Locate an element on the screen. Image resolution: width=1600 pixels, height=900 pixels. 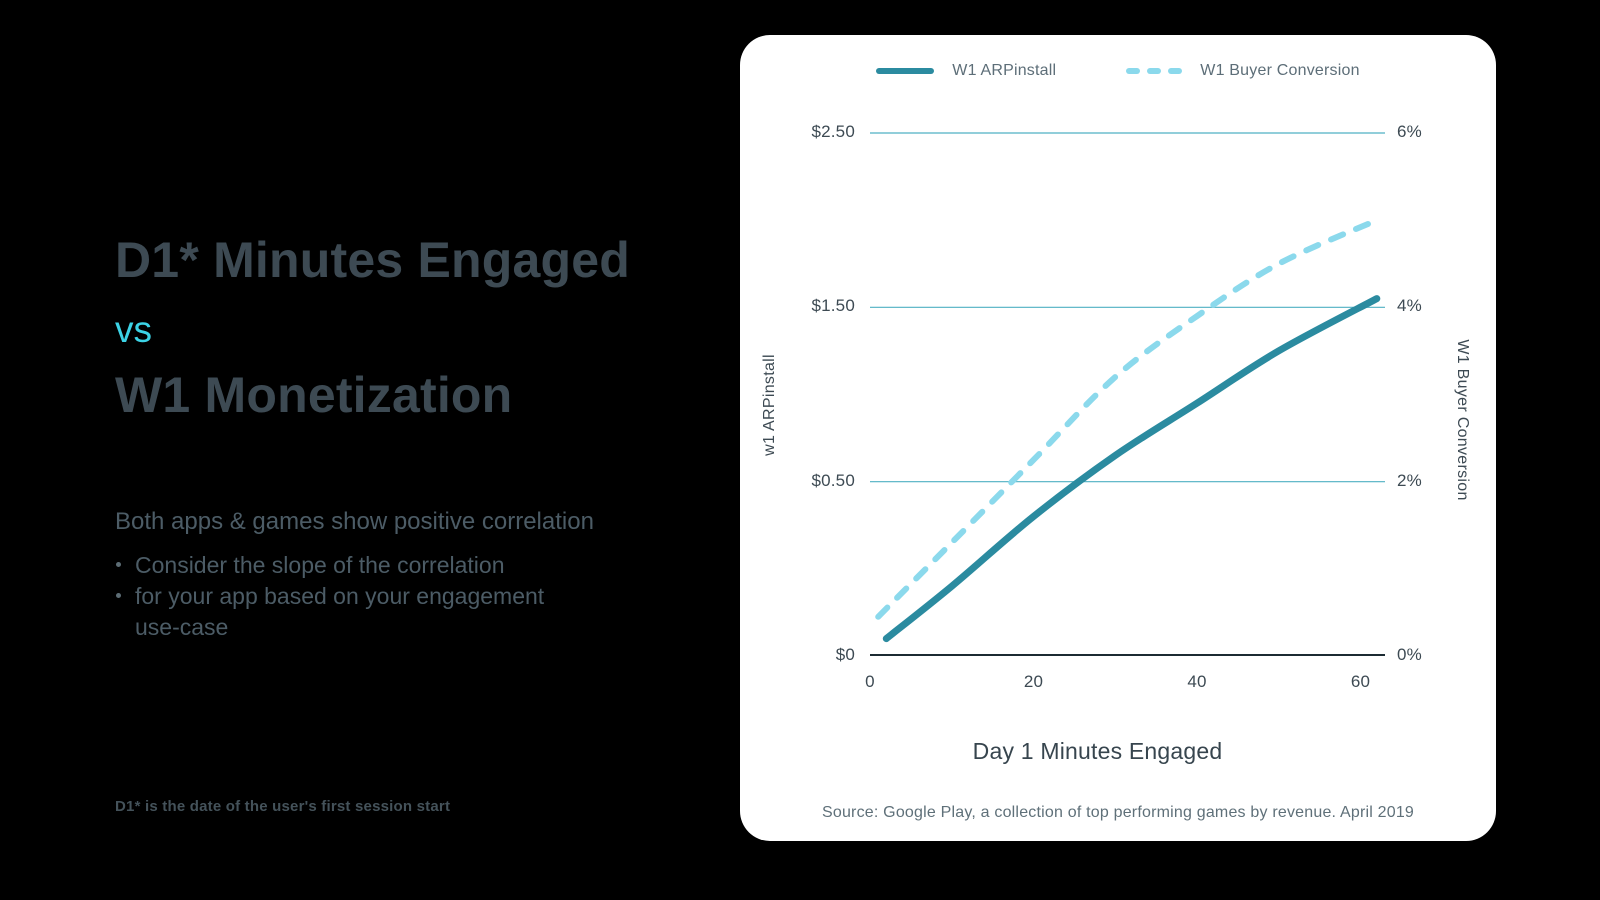
x-tick: 60 is located at coordinates (1360, 681).